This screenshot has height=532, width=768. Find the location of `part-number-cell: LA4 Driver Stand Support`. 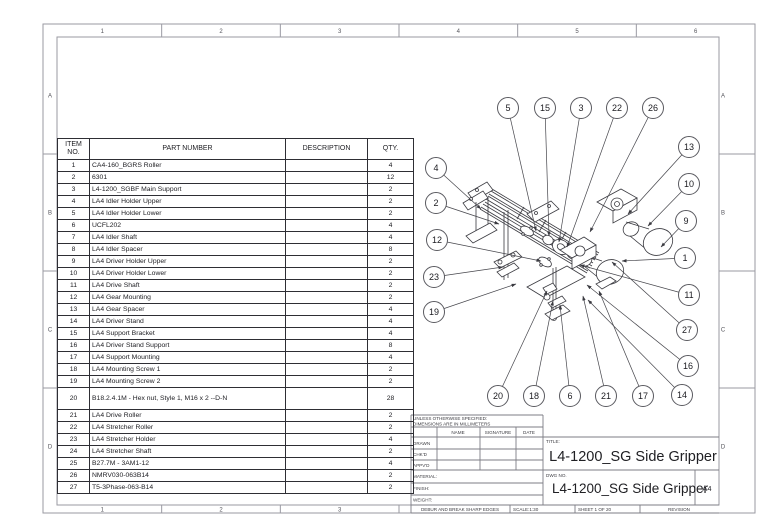

part-number-cell: LA4 Driver Stand Support is located at coordinates (187, 345).